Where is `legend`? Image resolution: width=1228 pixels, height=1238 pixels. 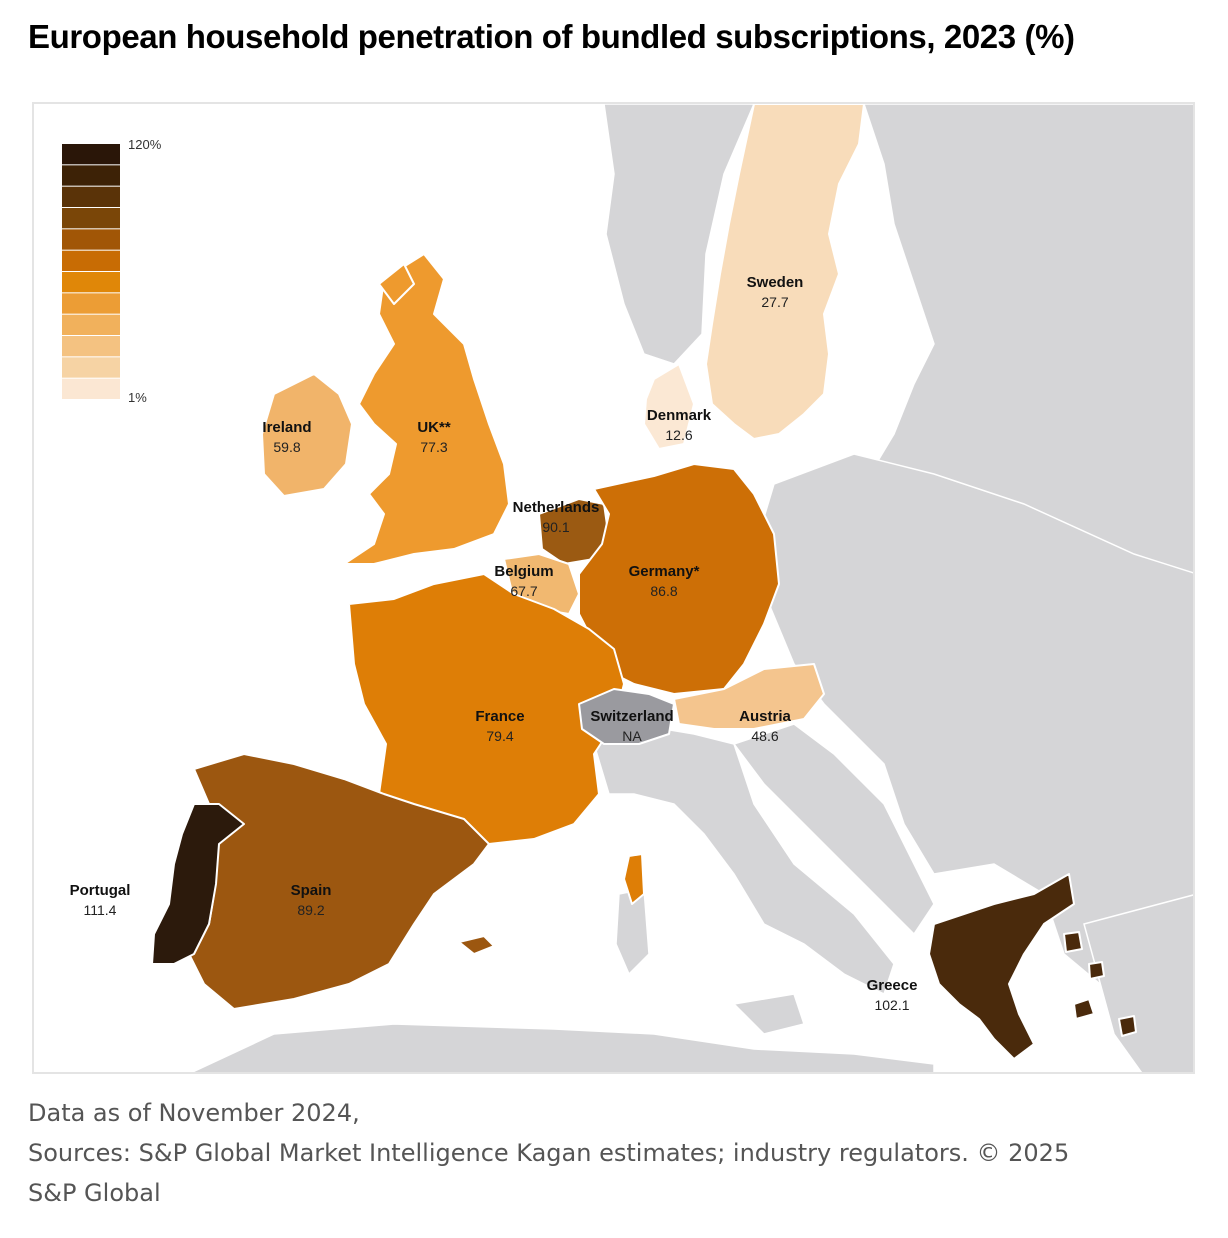 legend is located at coordinates (91, 271).